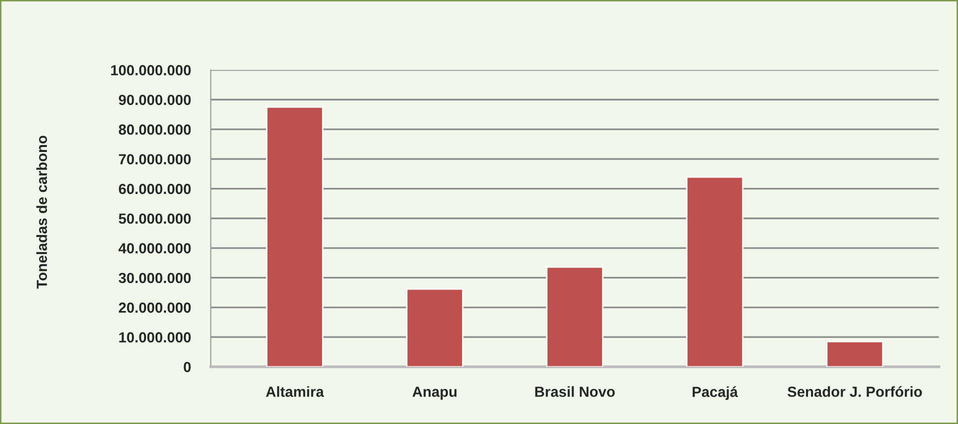 The image size is (958, 424). I want to click on y-tick-label: 10.000.000, so click(155, 337).